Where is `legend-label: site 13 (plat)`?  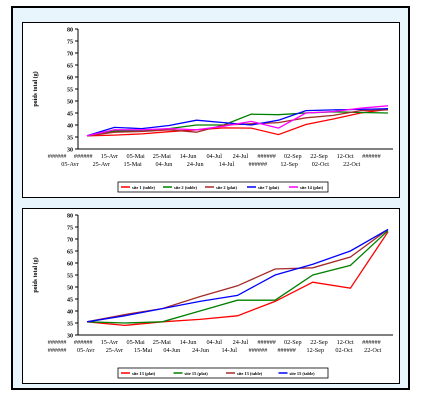
legend-label: site 13 (plat) is located at coordinates (144, 373).